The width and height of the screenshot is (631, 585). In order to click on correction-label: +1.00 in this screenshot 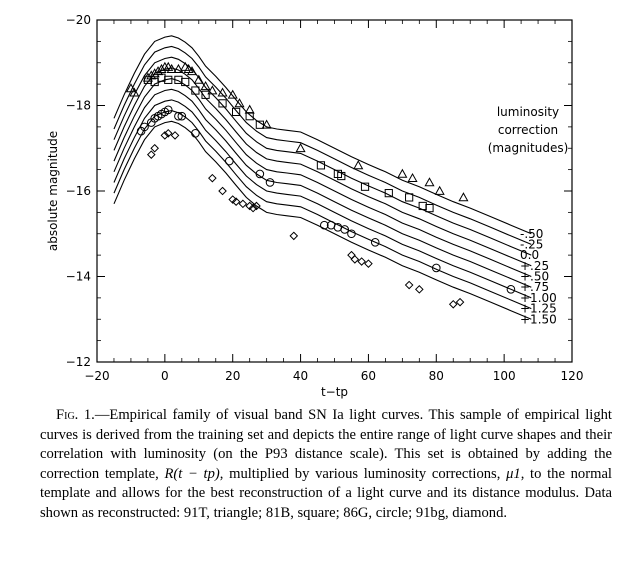, I will do `click(538, 298)`.